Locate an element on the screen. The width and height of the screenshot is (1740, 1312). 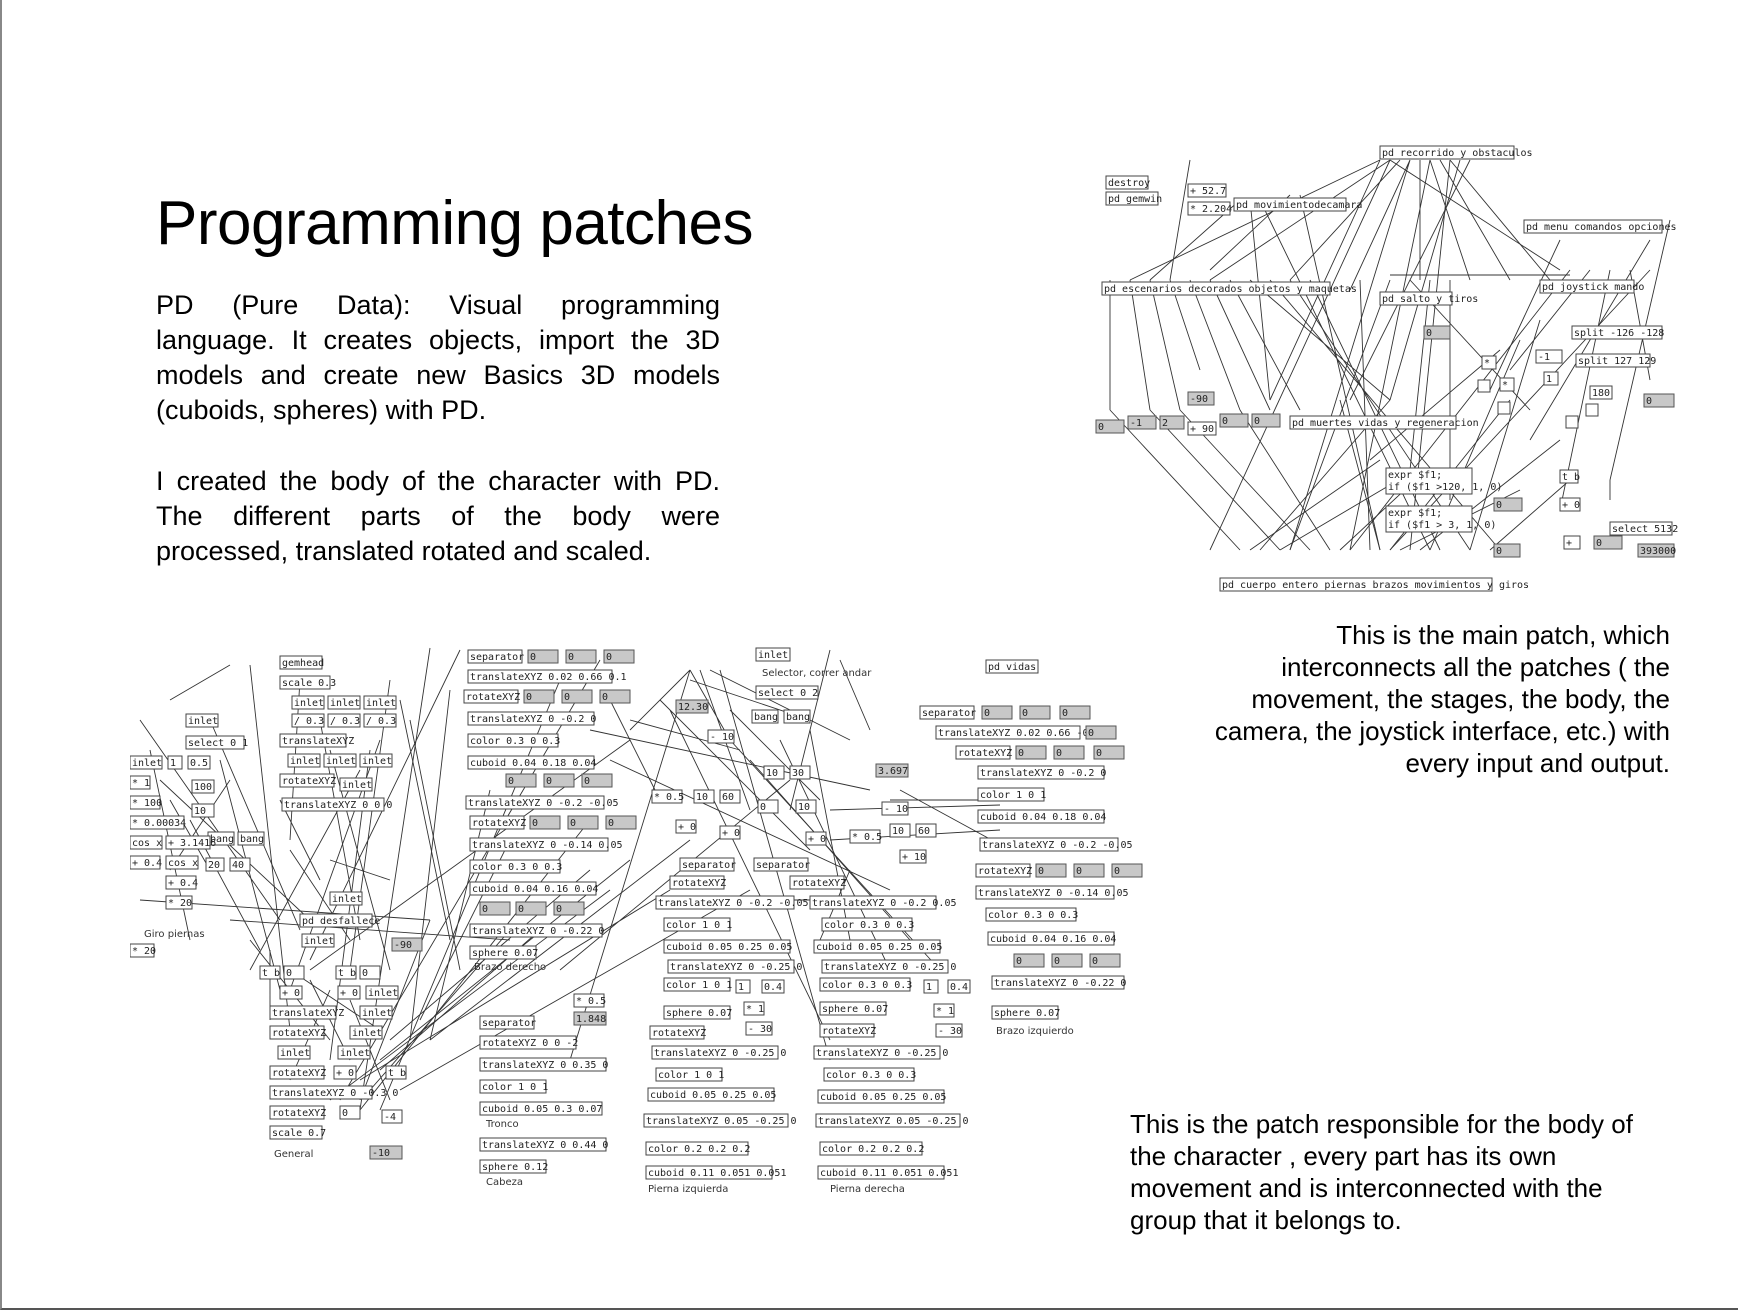
svg-text: -1 is located at coordinates (1544, 357).